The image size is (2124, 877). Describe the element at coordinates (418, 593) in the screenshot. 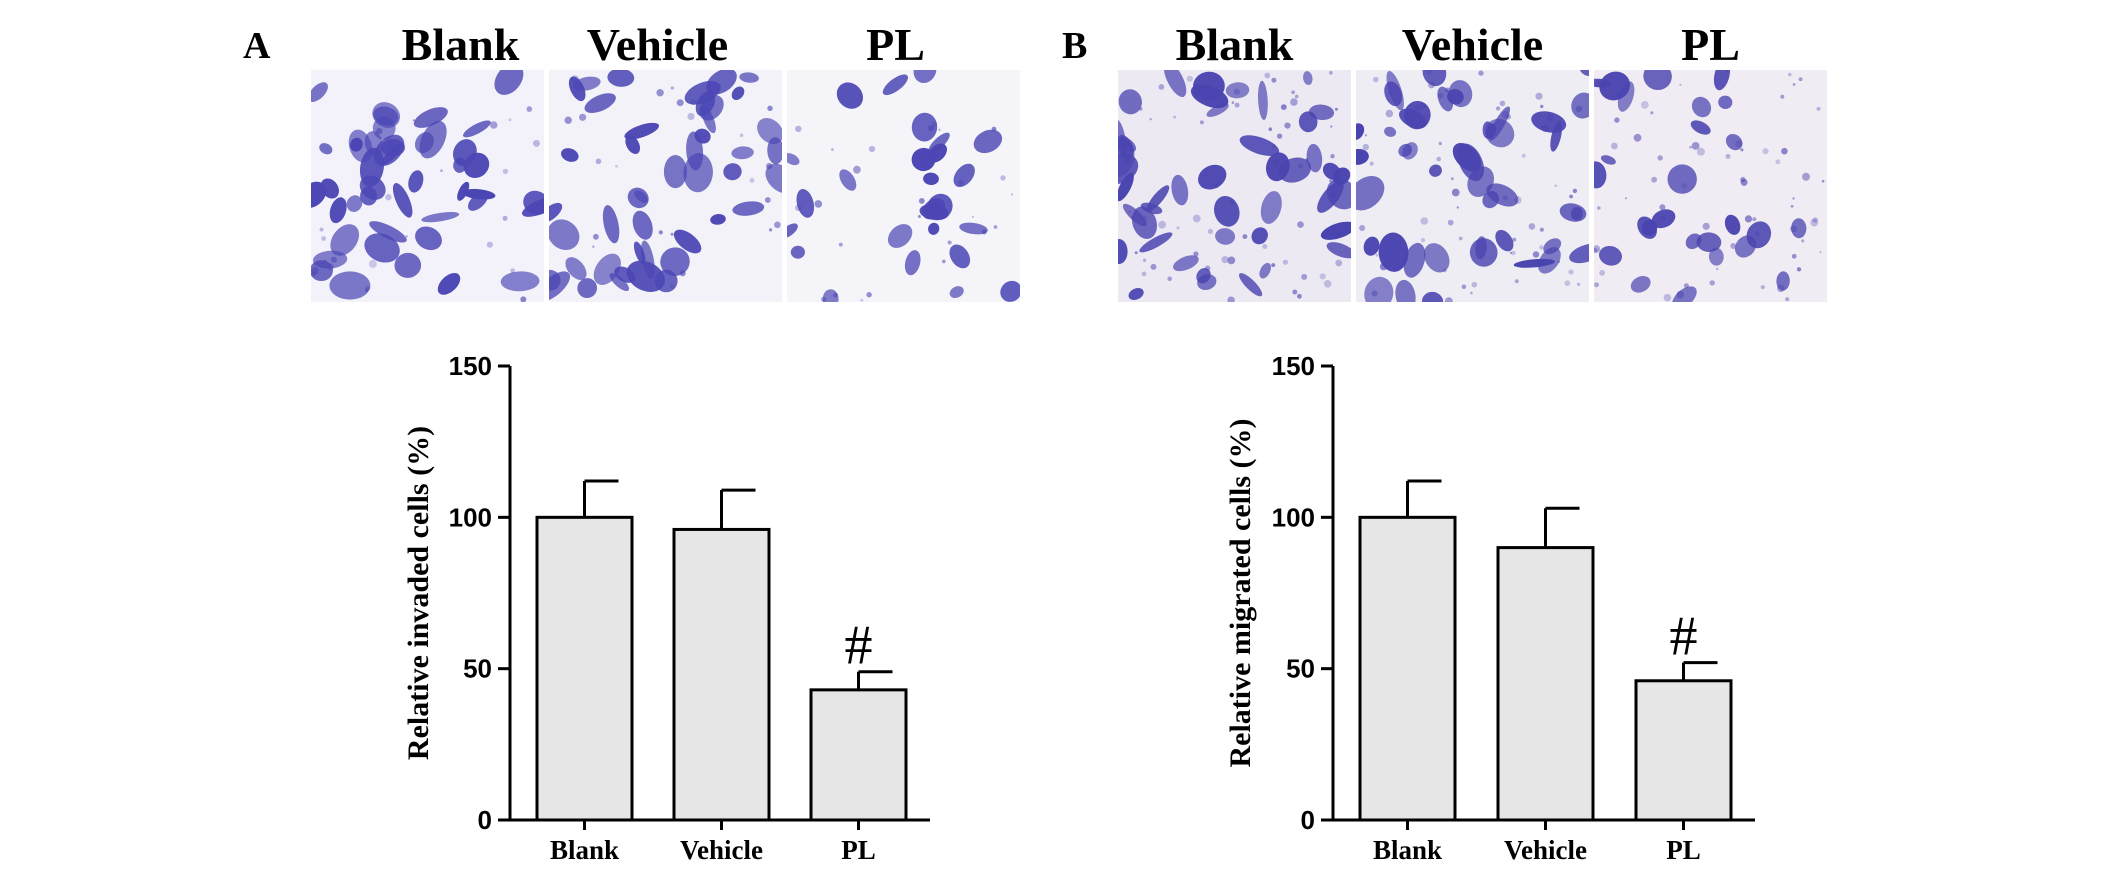

I see `y-axis-label: Relative invaded cells (%)` at that location.